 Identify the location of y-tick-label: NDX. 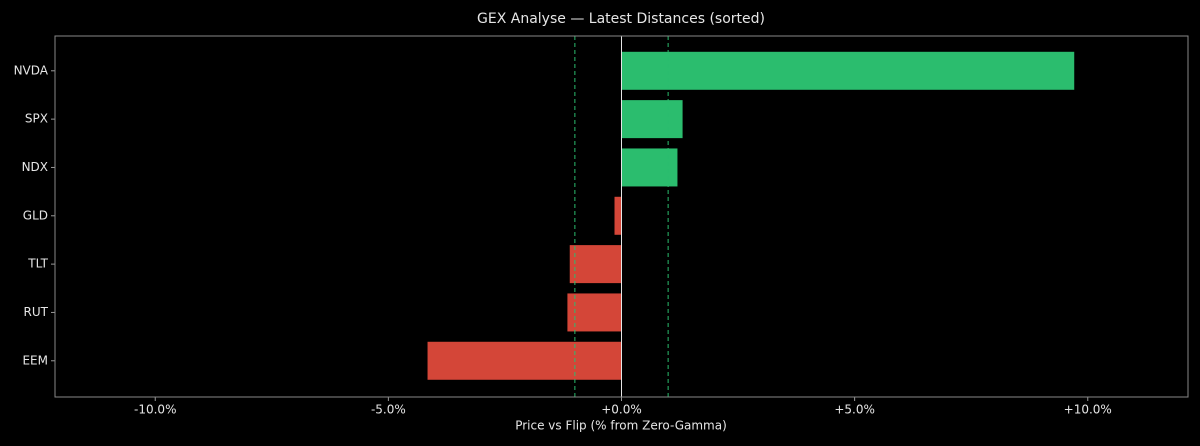
(35, 167).